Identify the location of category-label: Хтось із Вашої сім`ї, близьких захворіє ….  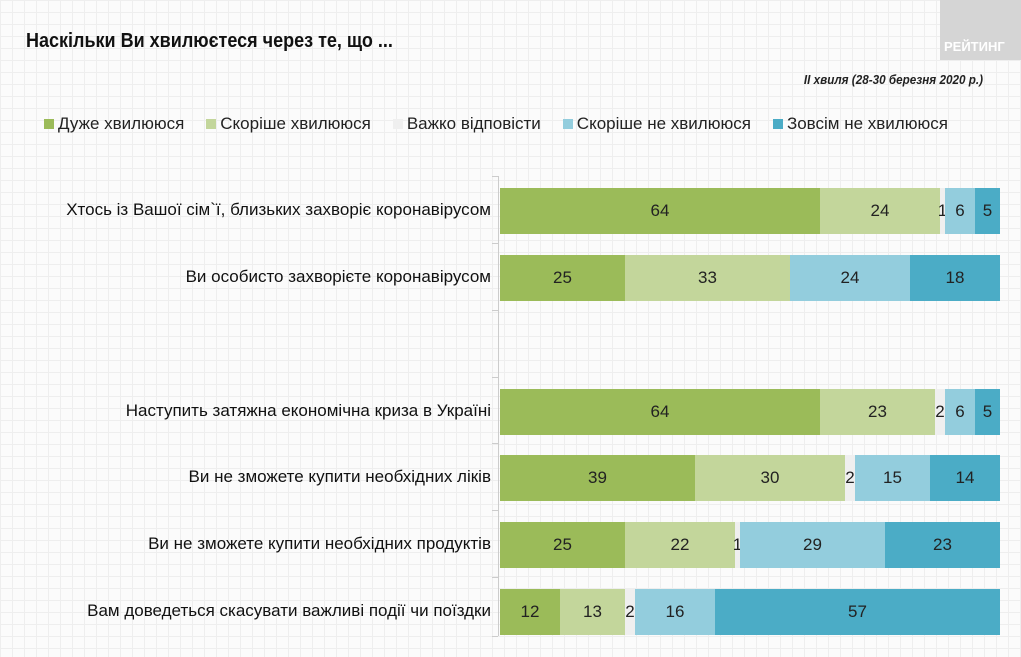
(278, 209).